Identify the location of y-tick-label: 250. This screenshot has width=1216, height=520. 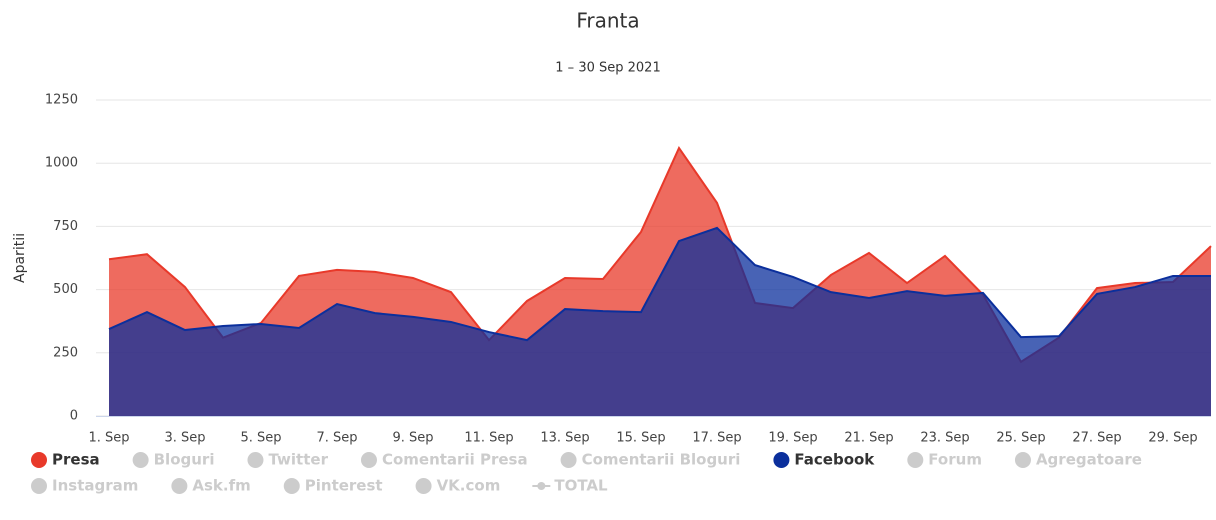
(65, 352).